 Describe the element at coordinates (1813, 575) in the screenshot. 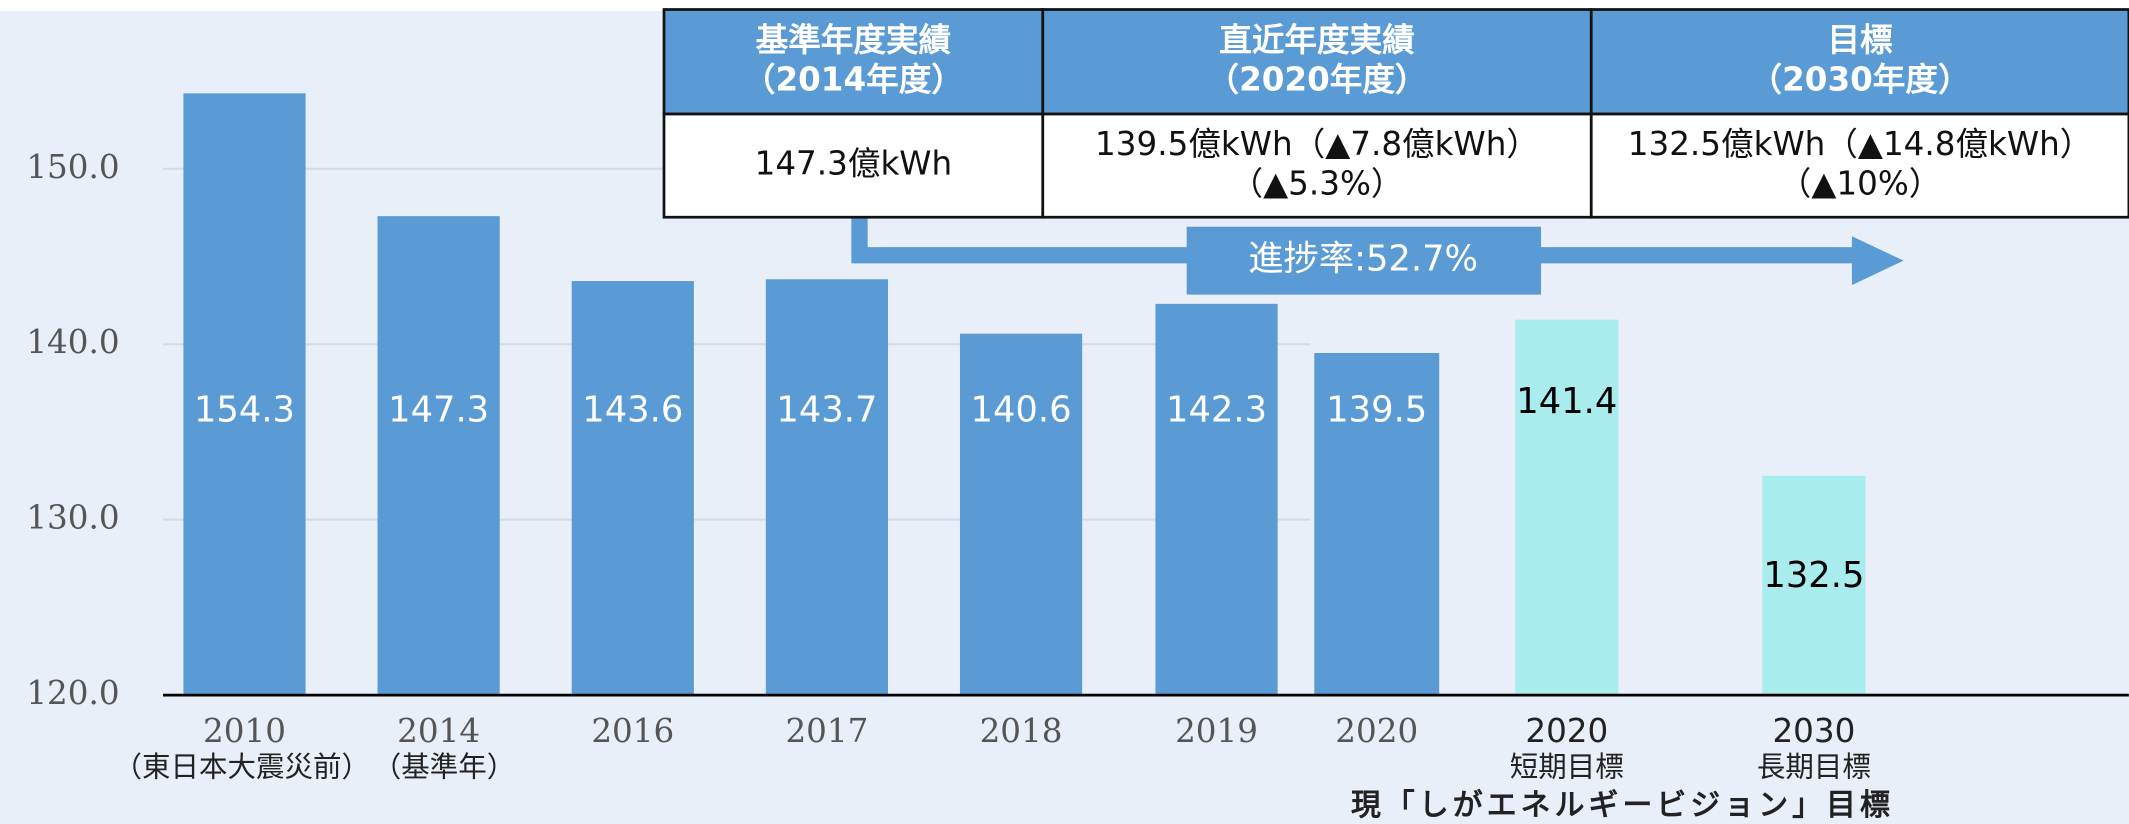

I see `value-label: 132.5` at that location.